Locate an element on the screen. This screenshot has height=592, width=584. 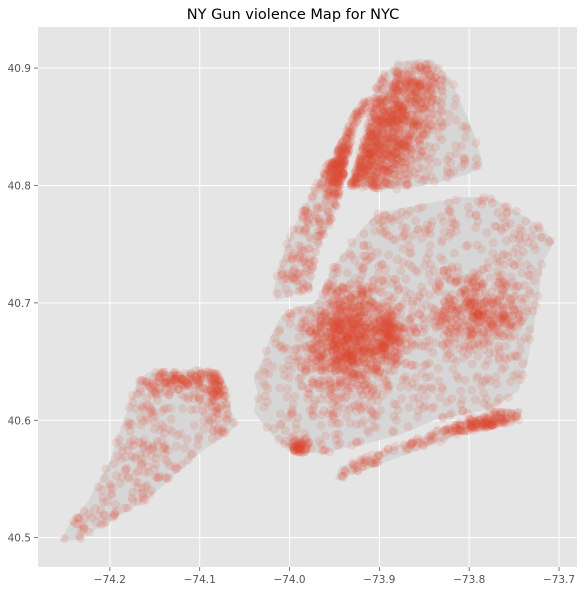
land-manhattan is located at coordinates (322, 200).